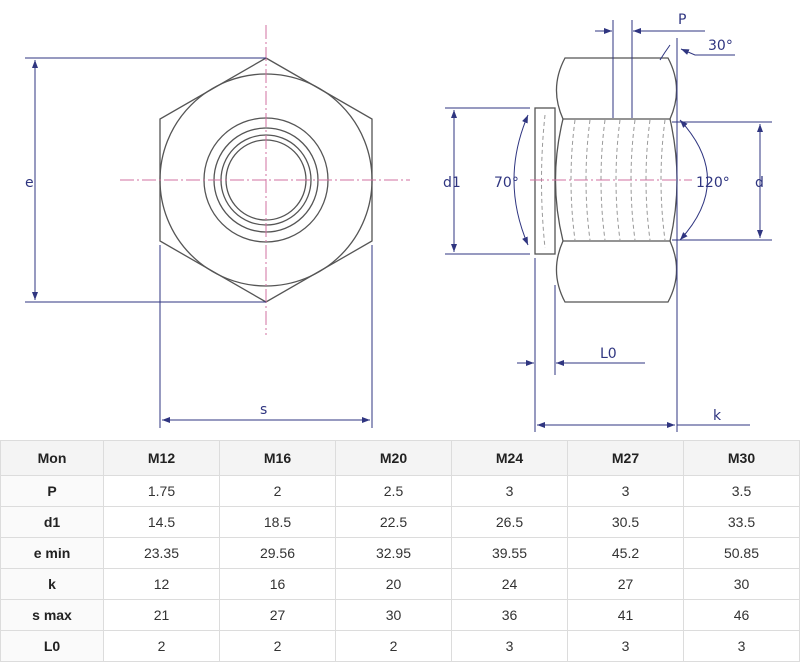 The width and height of the screenshot is (800, 662). I want to click on header-cell: M27, so click(625, 458).